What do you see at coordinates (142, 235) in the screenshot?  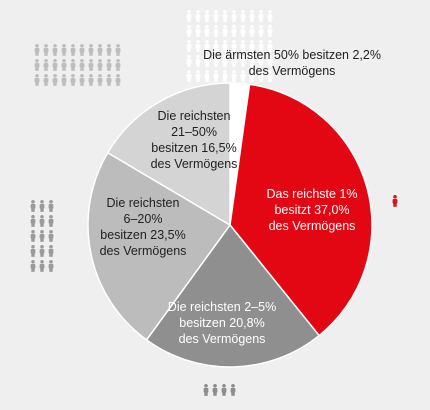 I see `slice-label-line: besitzen 23,5%` at bounding box center [142, 235].